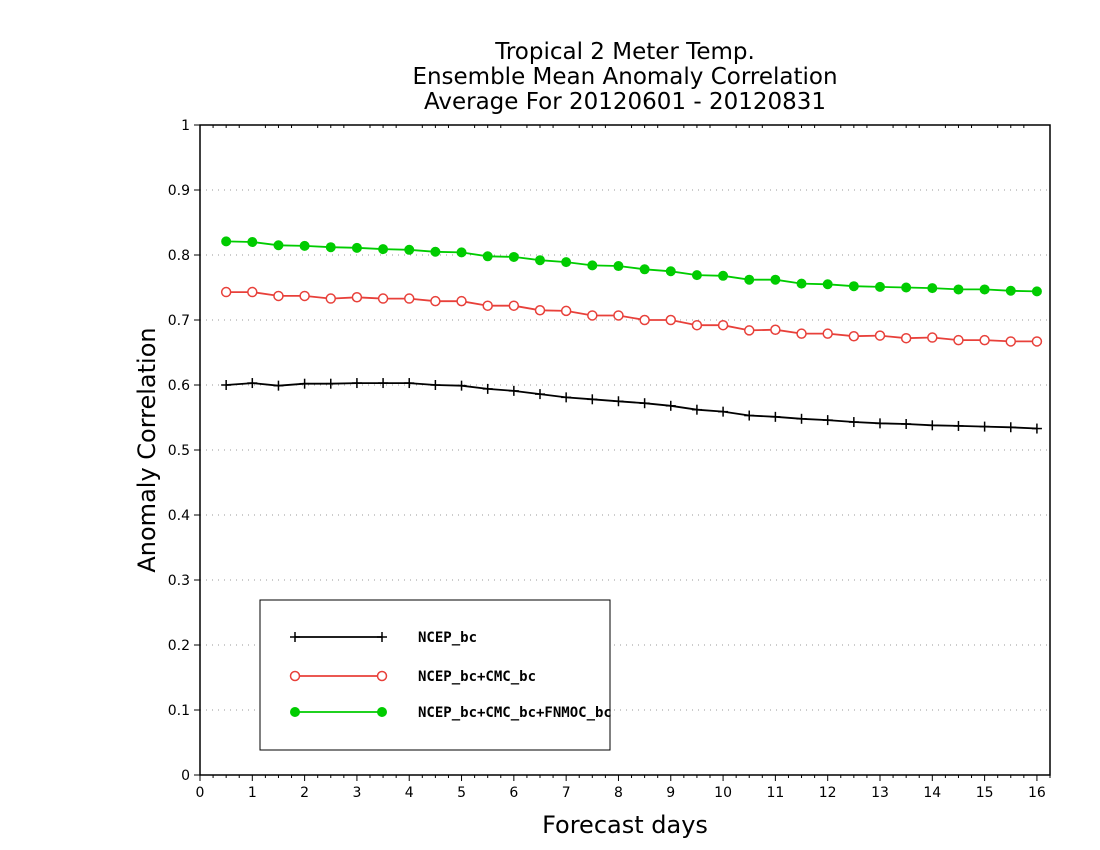 The width and height of the screenshot is (1100, 850). I want to click on ncep-cmc-fnmoc-line, so click(631, 266).